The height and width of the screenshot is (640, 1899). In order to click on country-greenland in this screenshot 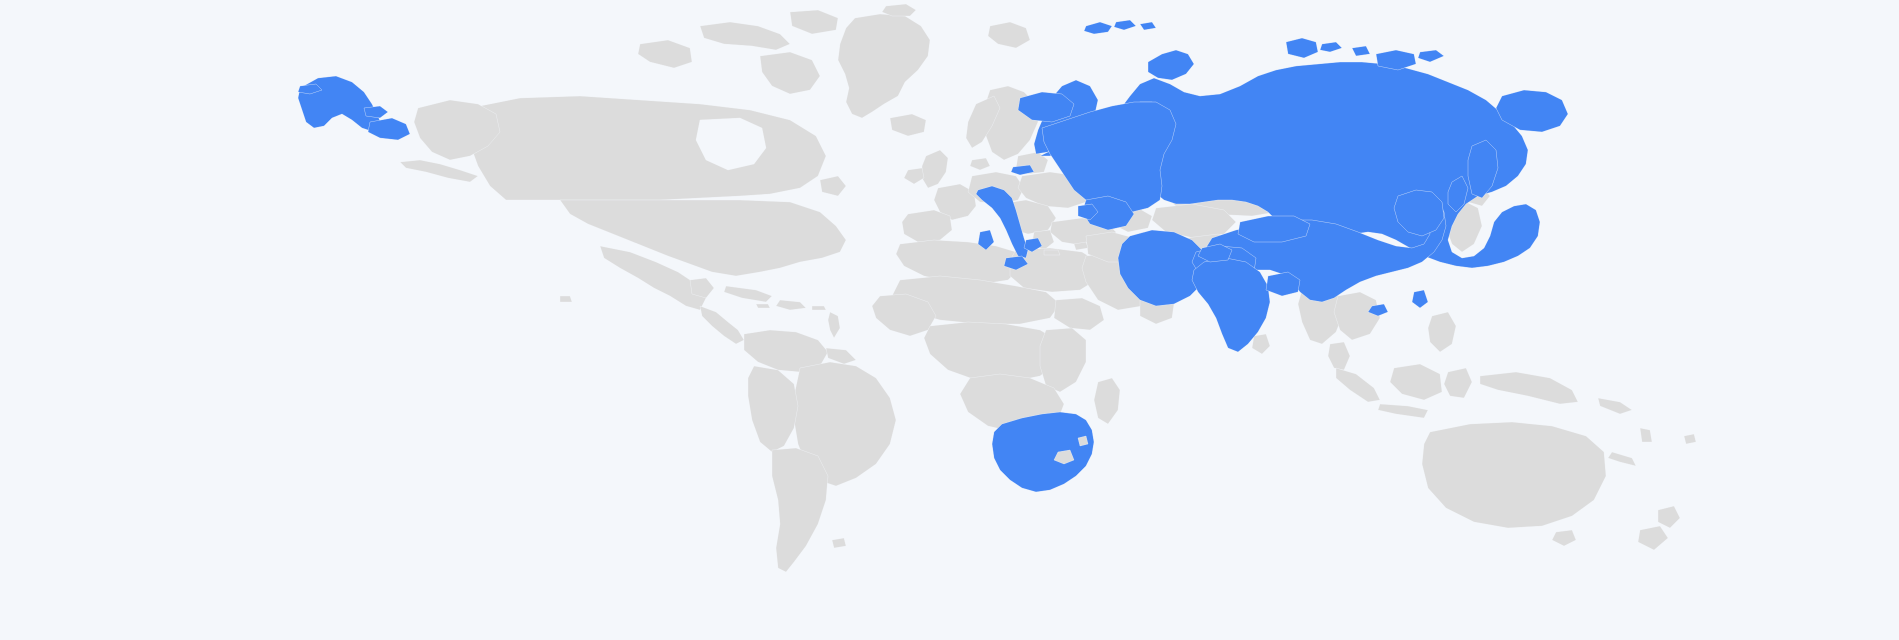, I will do `click(884, 66)`.